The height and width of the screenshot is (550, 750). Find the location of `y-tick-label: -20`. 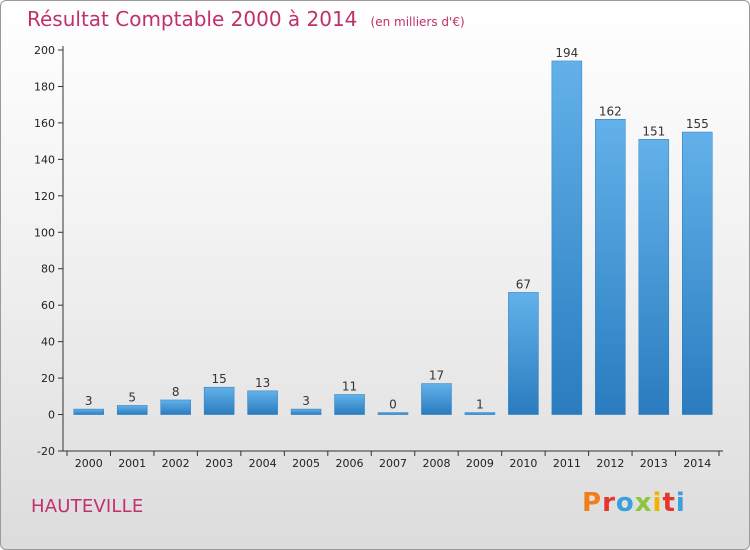

y-tick-label: -20 is located at coordinates (46, 451).